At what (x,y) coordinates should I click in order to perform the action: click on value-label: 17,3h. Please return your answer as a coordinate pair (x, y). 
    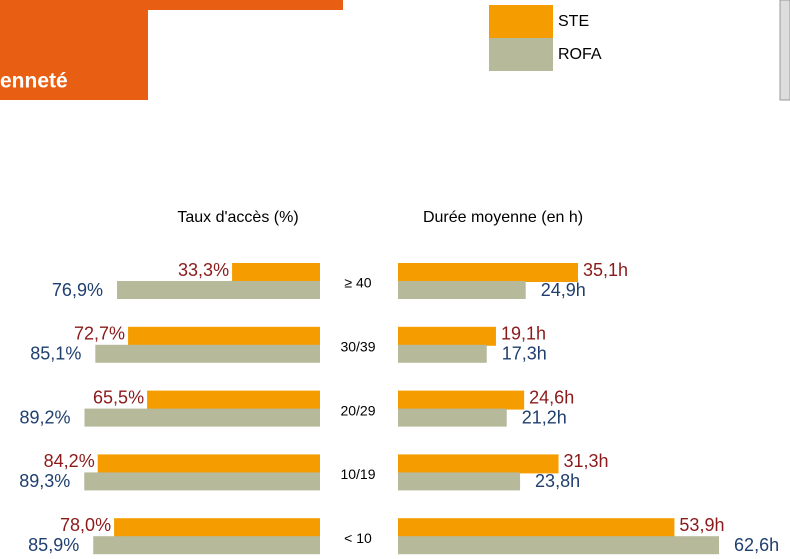
    Looking at the image, I should click on (524, 354).